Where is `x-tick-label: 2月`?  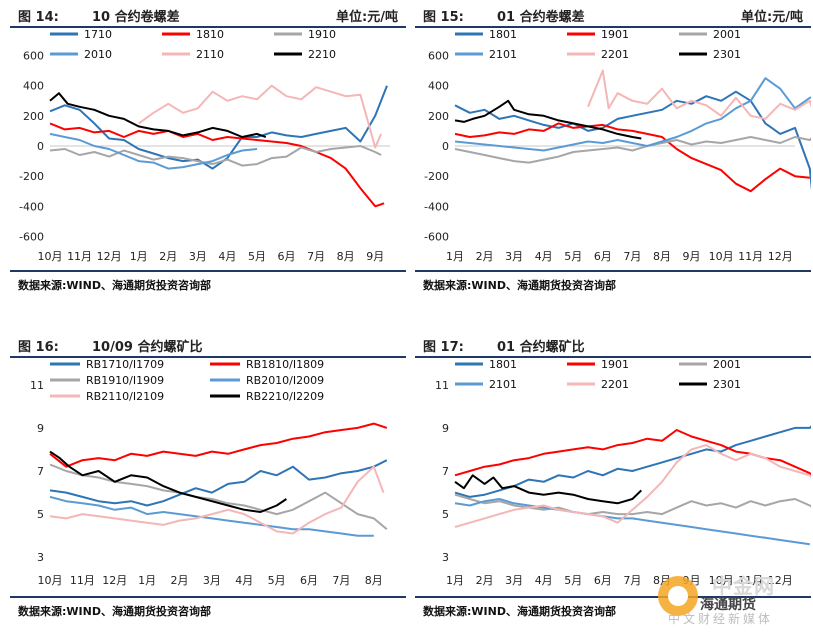
x-tick-label: 2月 is located at coordinates (485, 256).